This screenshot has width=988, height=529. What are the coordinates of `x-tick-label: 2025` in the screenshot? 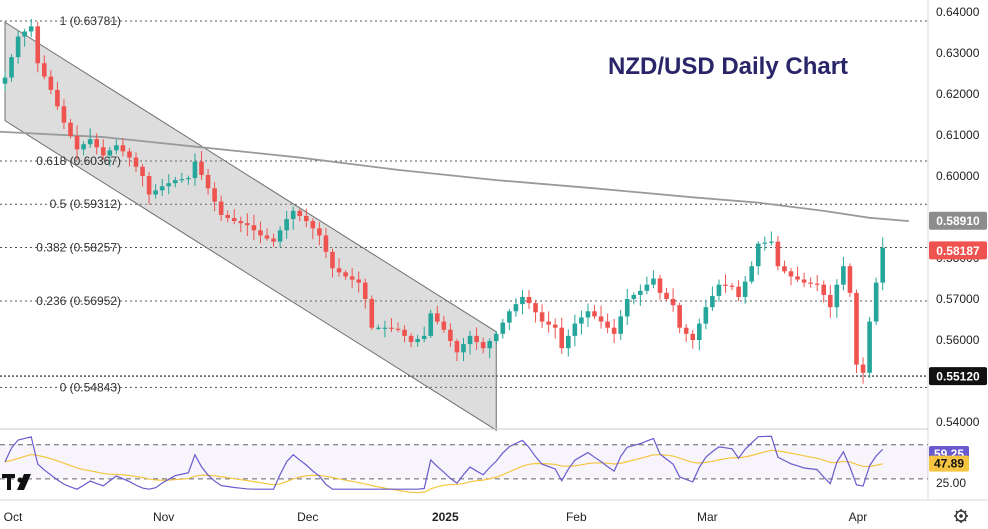 It's located at (445, 517).